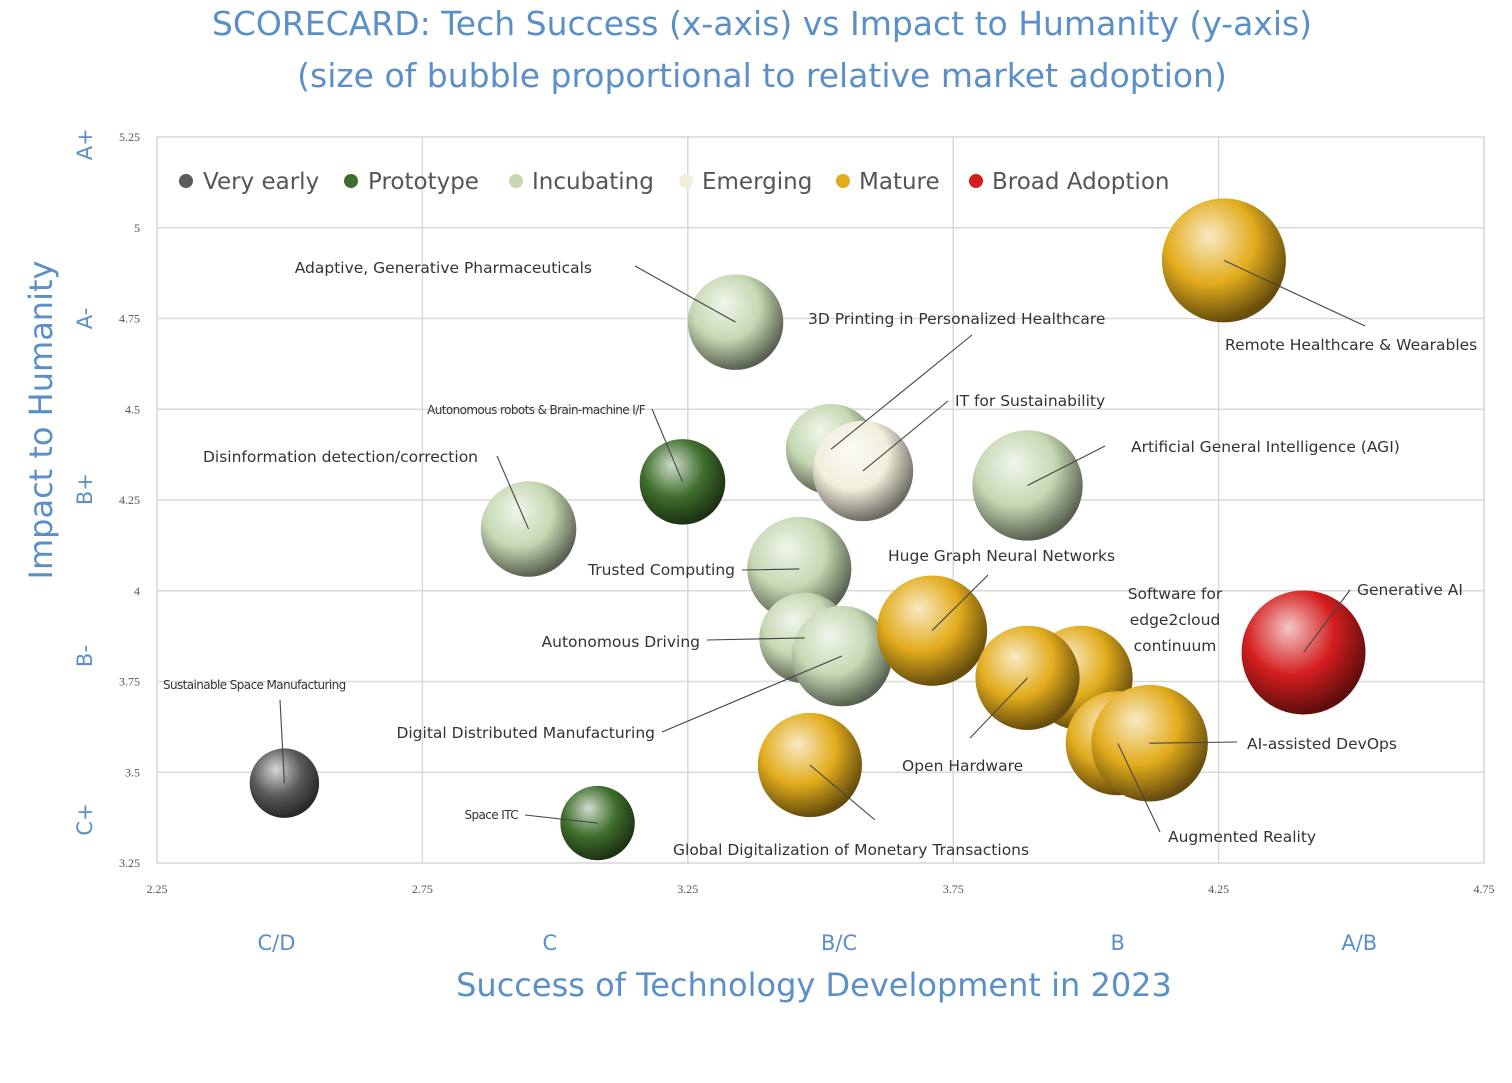  What do you see at coordinates (525, 733) in the screenshot?
I see `label-digital-distributed-manufacturing: Digital Distributed Manufacturing` at bounding box center [525, 733].